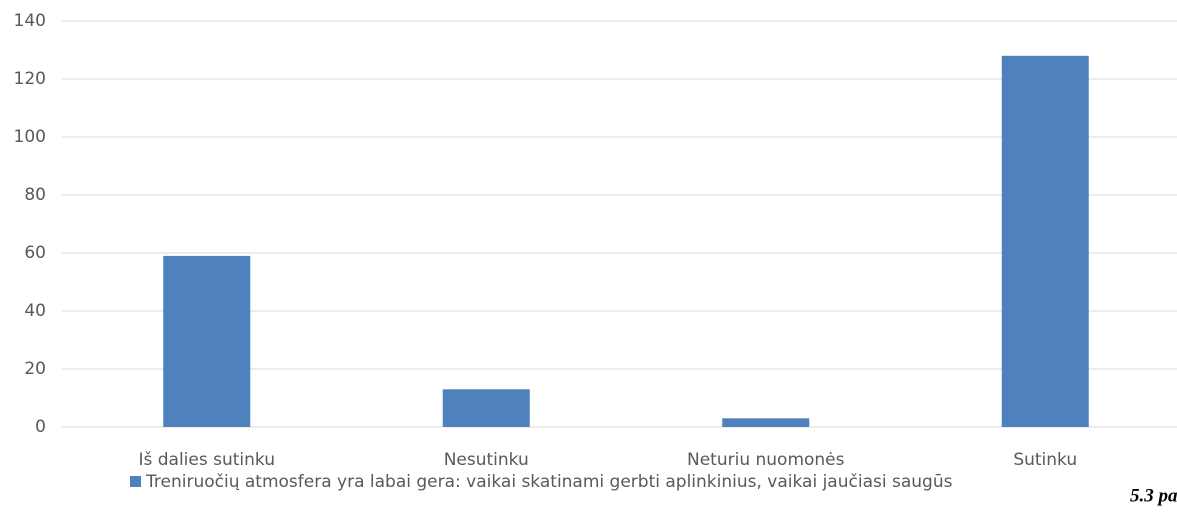 This screenshot has width=1177, height=523. I want to click on y-tick-label: 140, so click(30, 21).